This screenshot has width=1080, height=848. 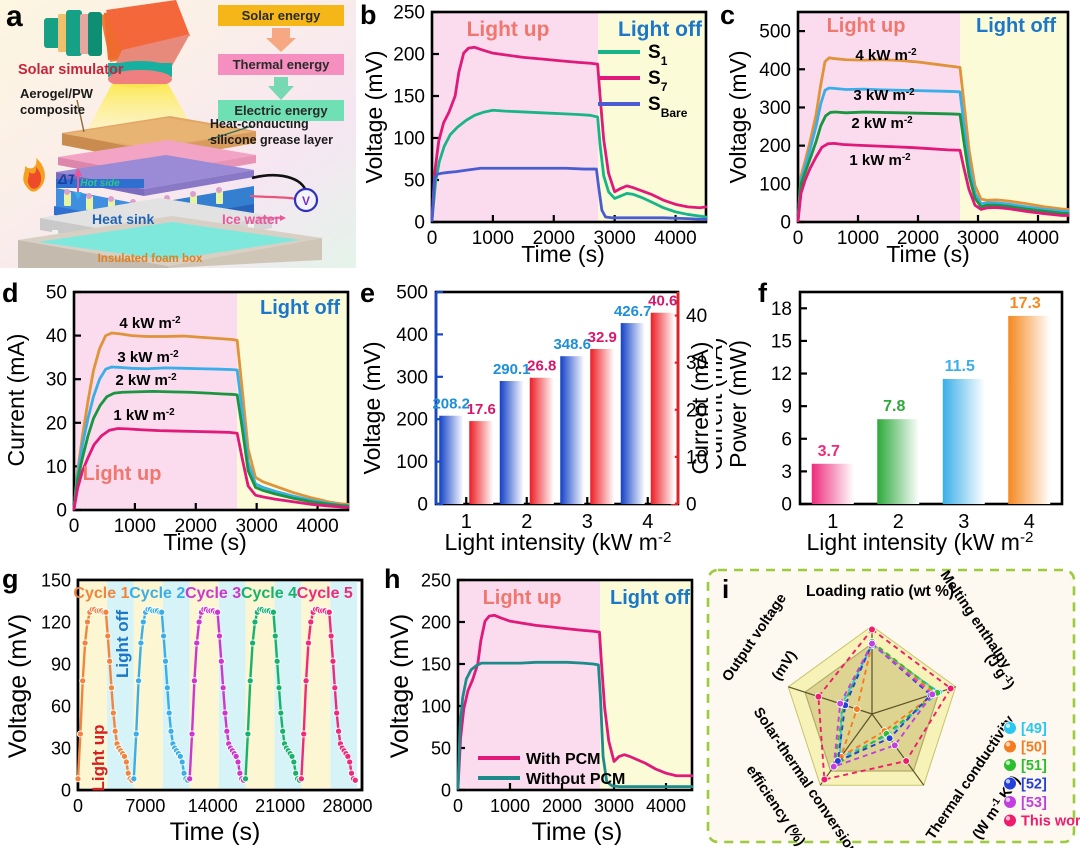 What do you see at coordinates (726, 589) in the screenshot?
I see `panel-i-label: i` at bounding box center [726, 589].